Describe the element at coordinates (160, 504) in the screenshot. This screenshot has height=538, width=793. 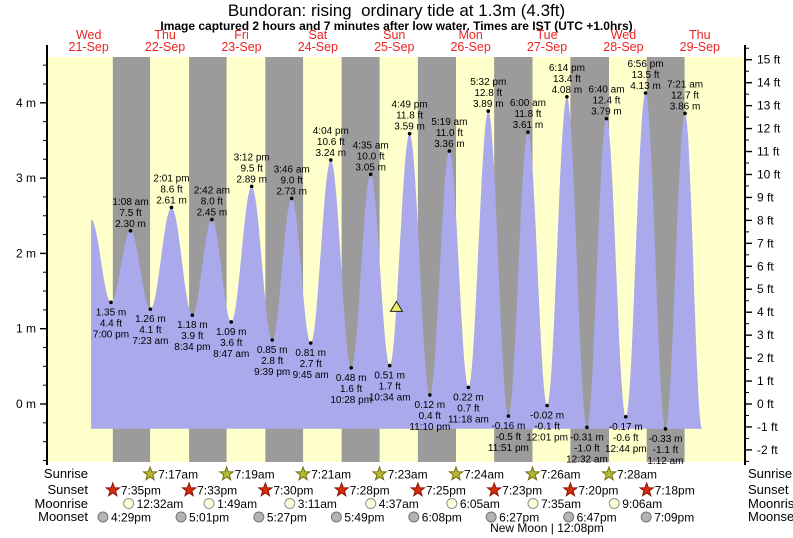
I see `moonrise-time: 12:32am` at that location.